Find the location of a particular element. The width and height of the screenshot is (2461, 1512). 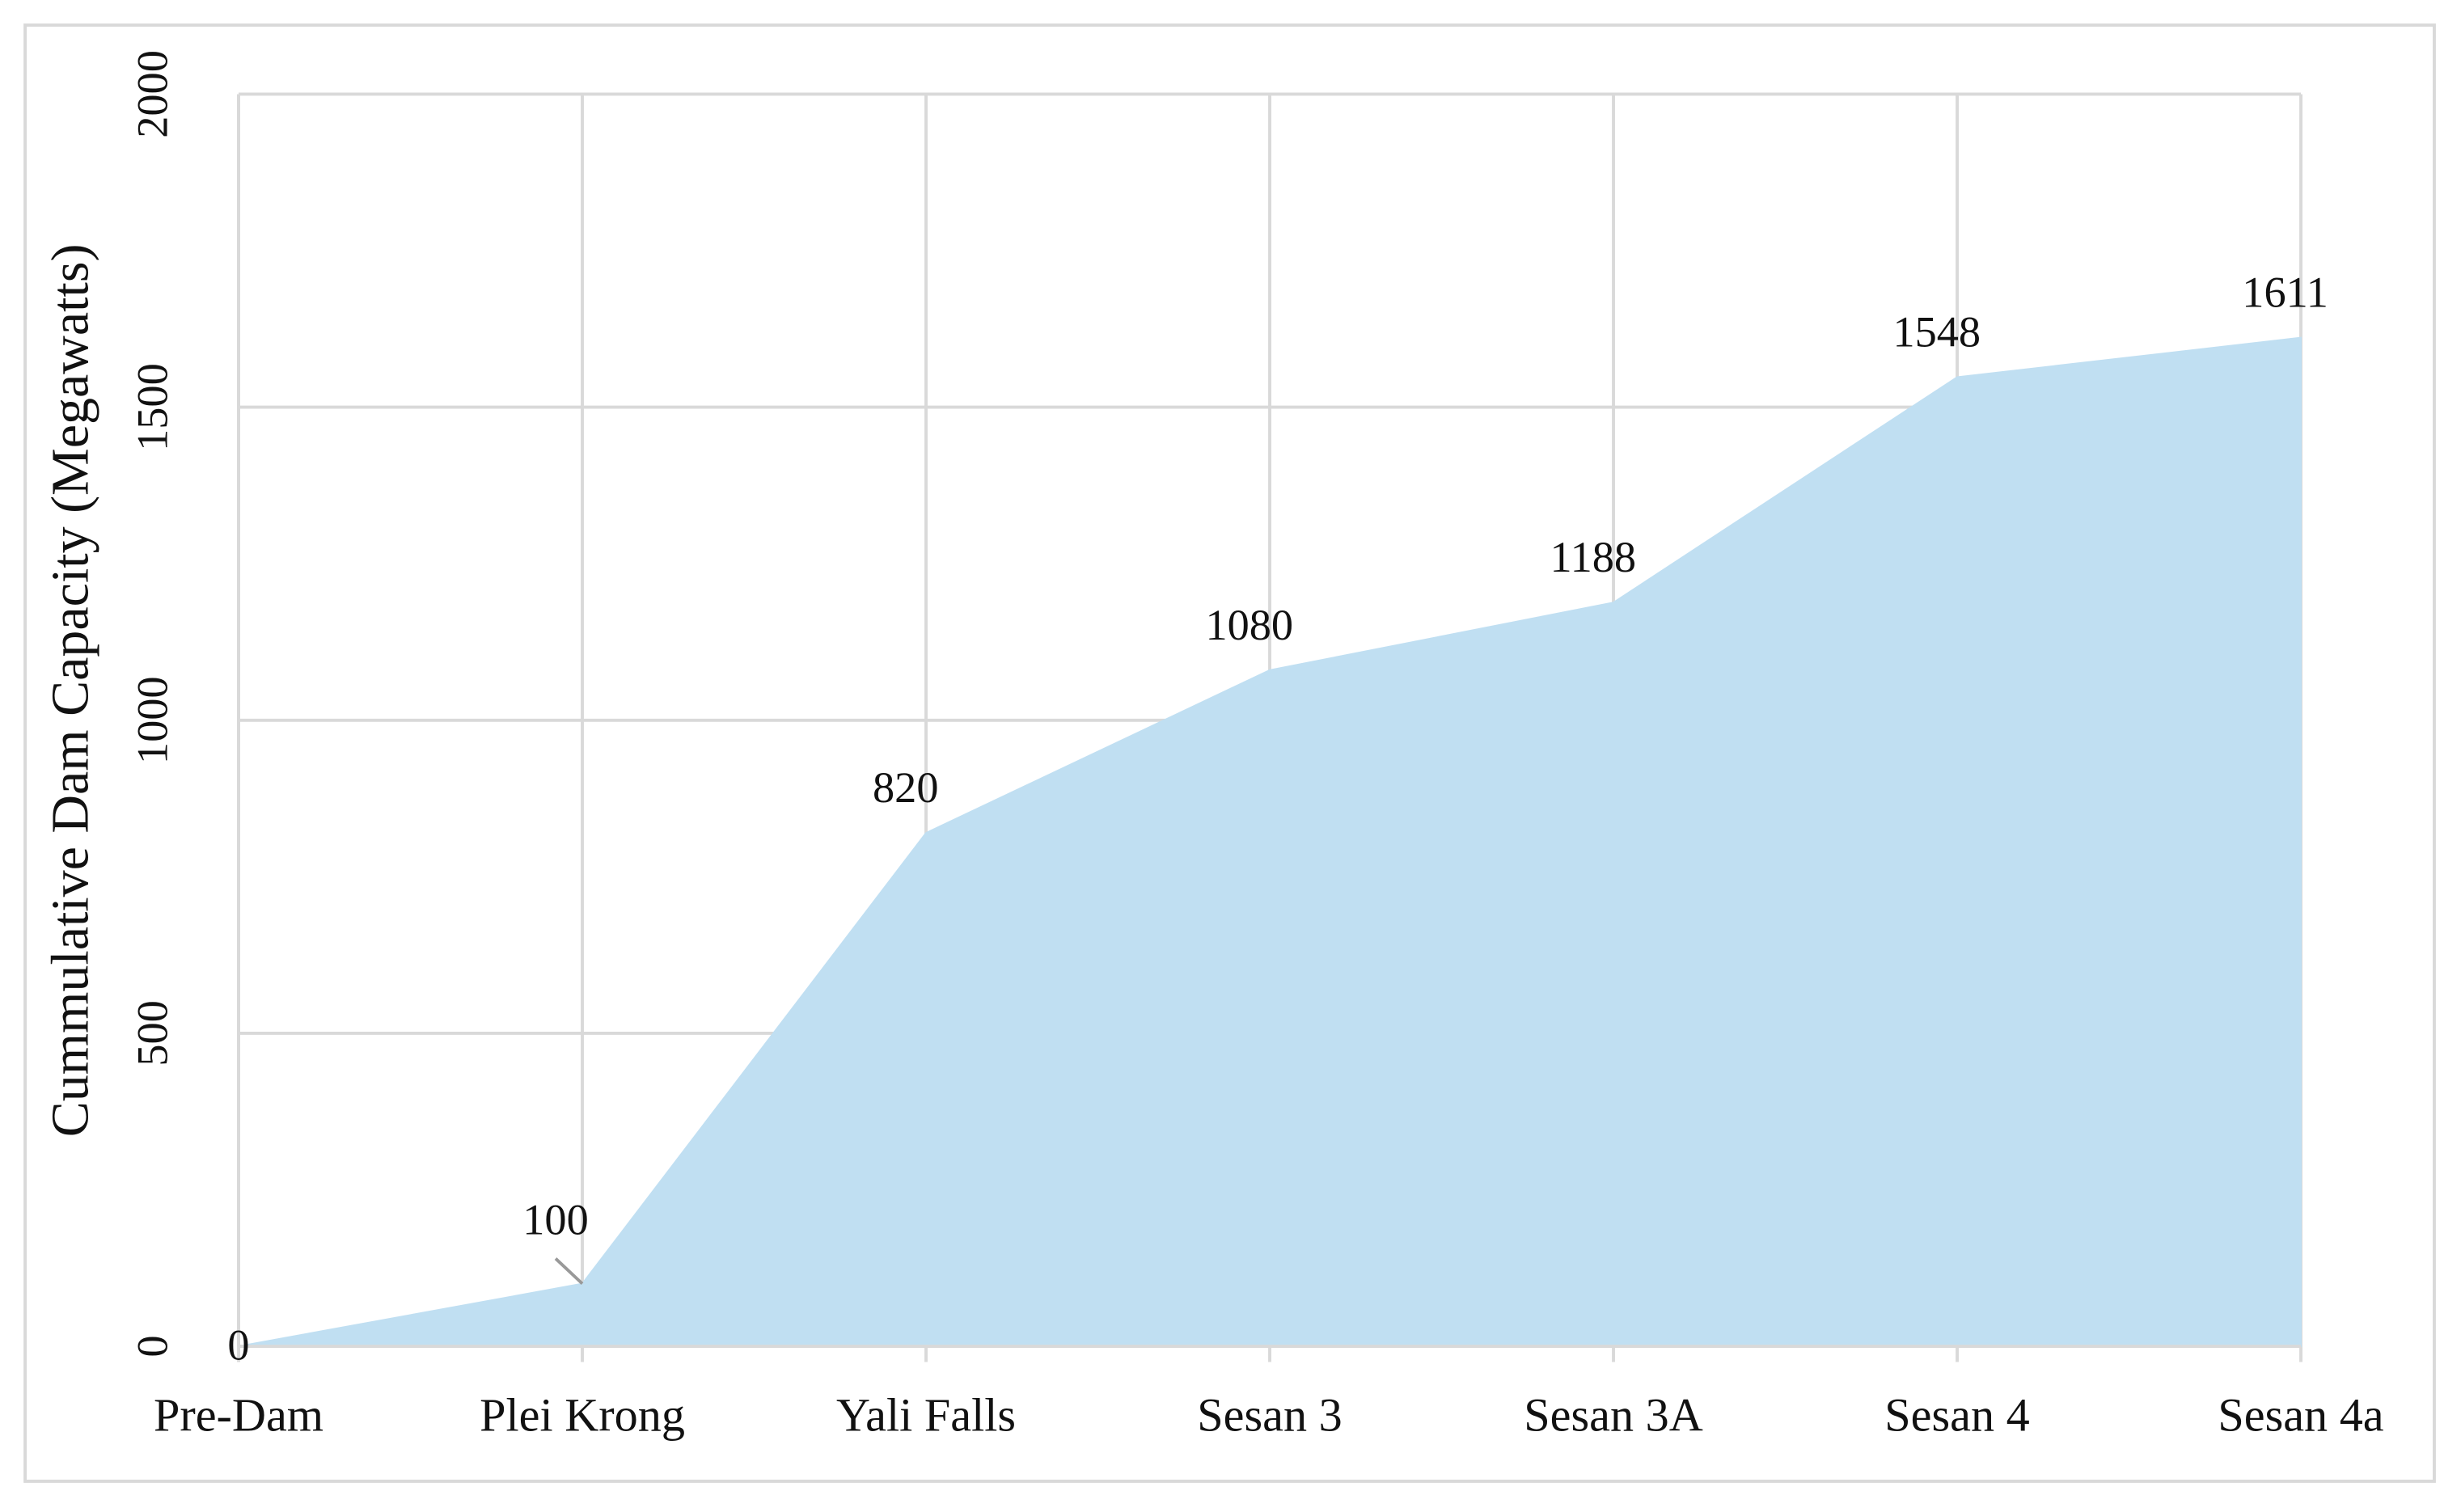

y-tick-label: 1000 is located at coordinates (153, 720).